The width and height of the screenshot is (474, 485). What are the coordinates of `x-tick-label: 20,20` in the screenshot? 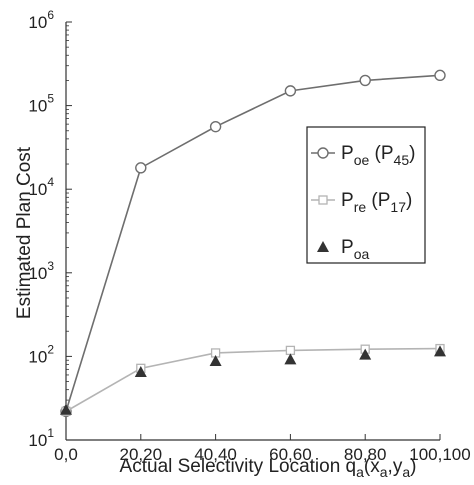 It's located at (141, 454).